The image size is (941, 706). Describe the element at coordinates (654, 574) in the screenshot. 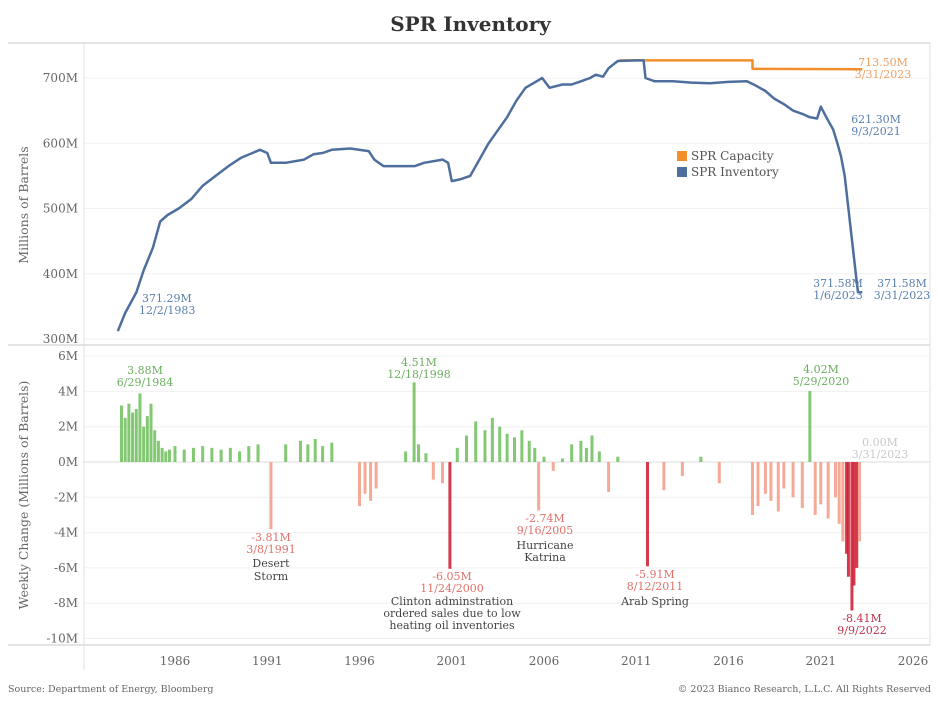

I see `annotation-value: -5.91M` at that location.